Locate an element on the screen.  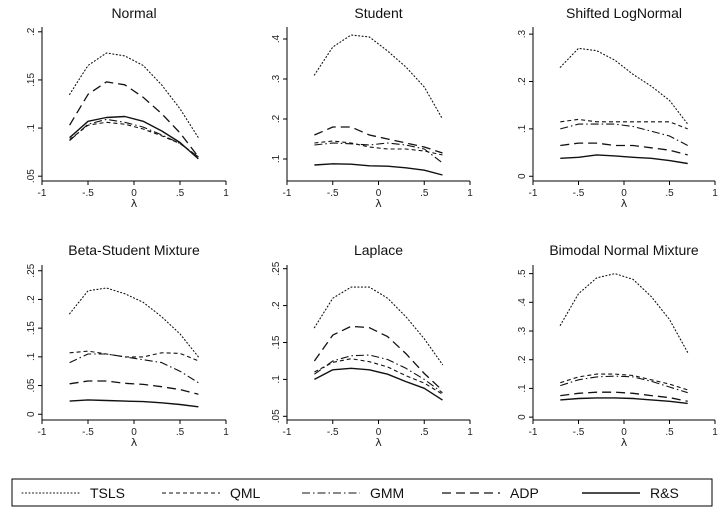
panel-title: Normal is located at coordinates (133, 13).